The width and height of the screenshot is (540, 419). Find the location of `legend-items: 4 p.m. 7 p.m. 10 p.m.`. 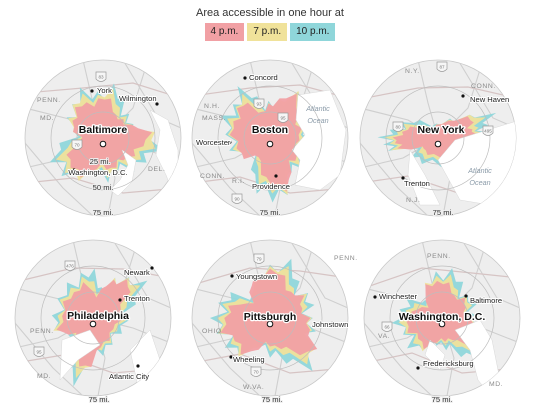

legend-items: 4 p.m. 7 p.m. 10 p.m. is located at coordinates (270, 32).